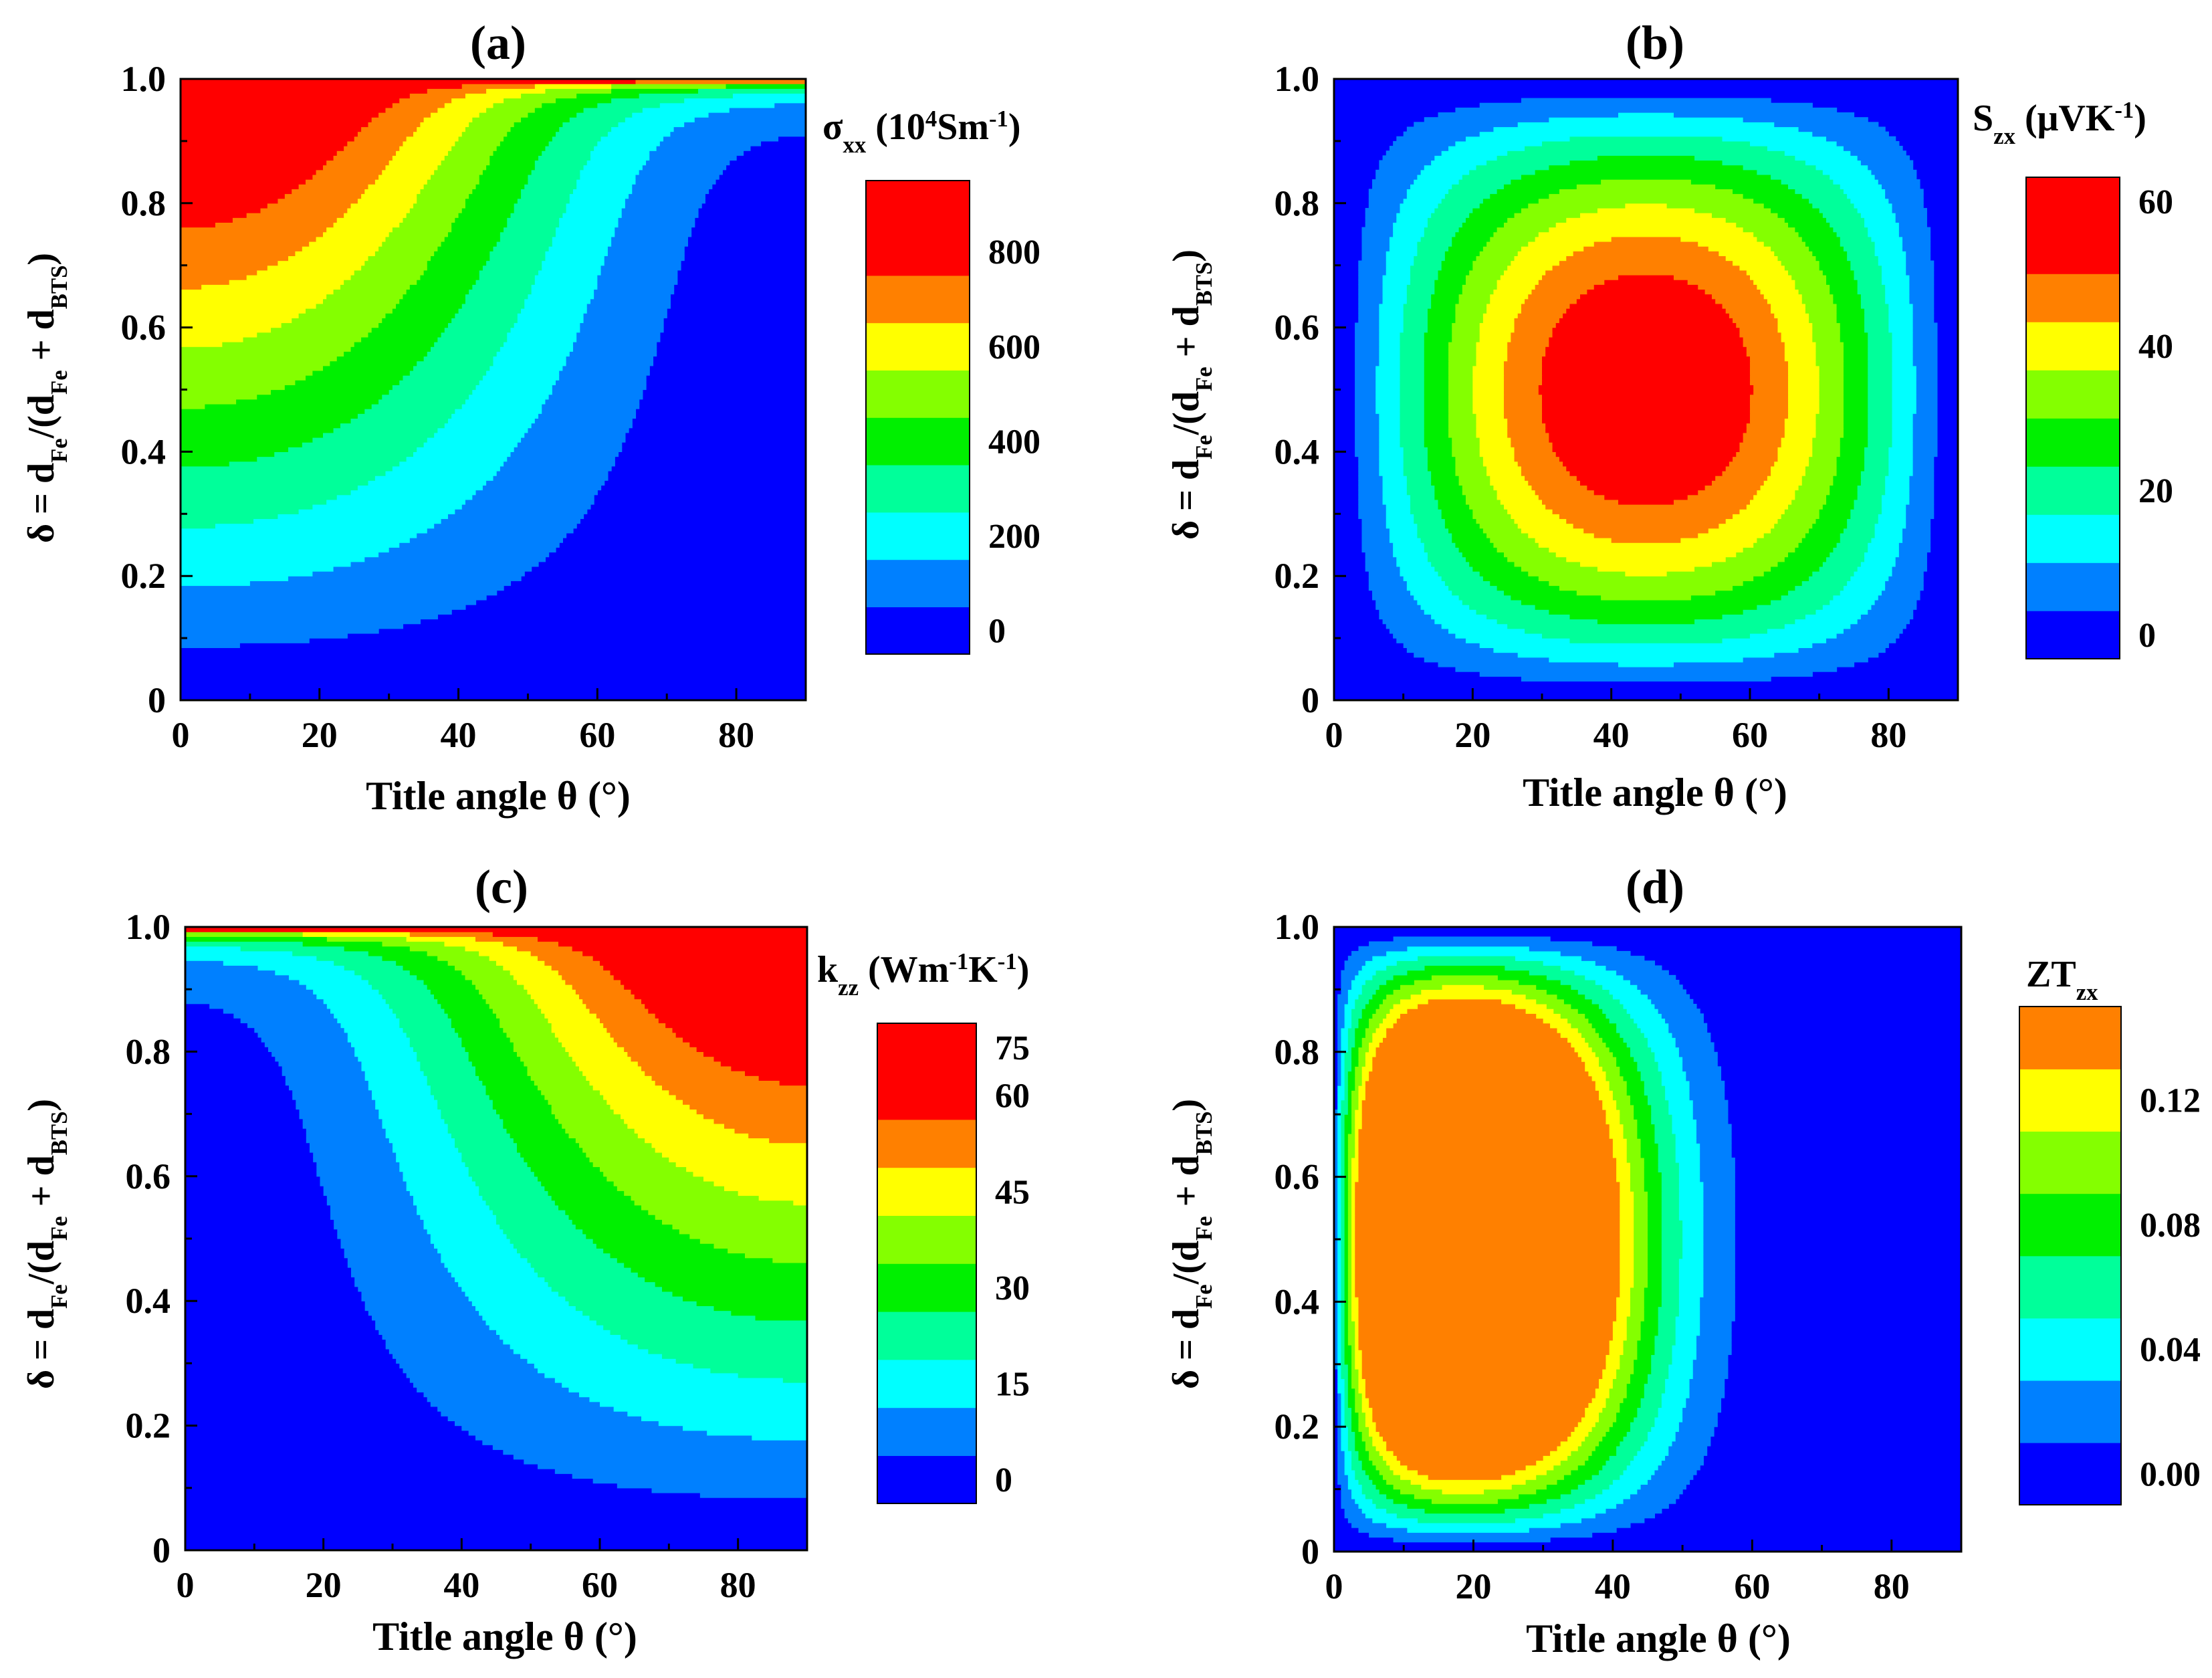 This screenshot has height=1678, width=2212. What do you see at coordinates (2147, 636) in the screenshot?
I see `colorbar-tick-label: 0` at bounding box center [2147, 636].